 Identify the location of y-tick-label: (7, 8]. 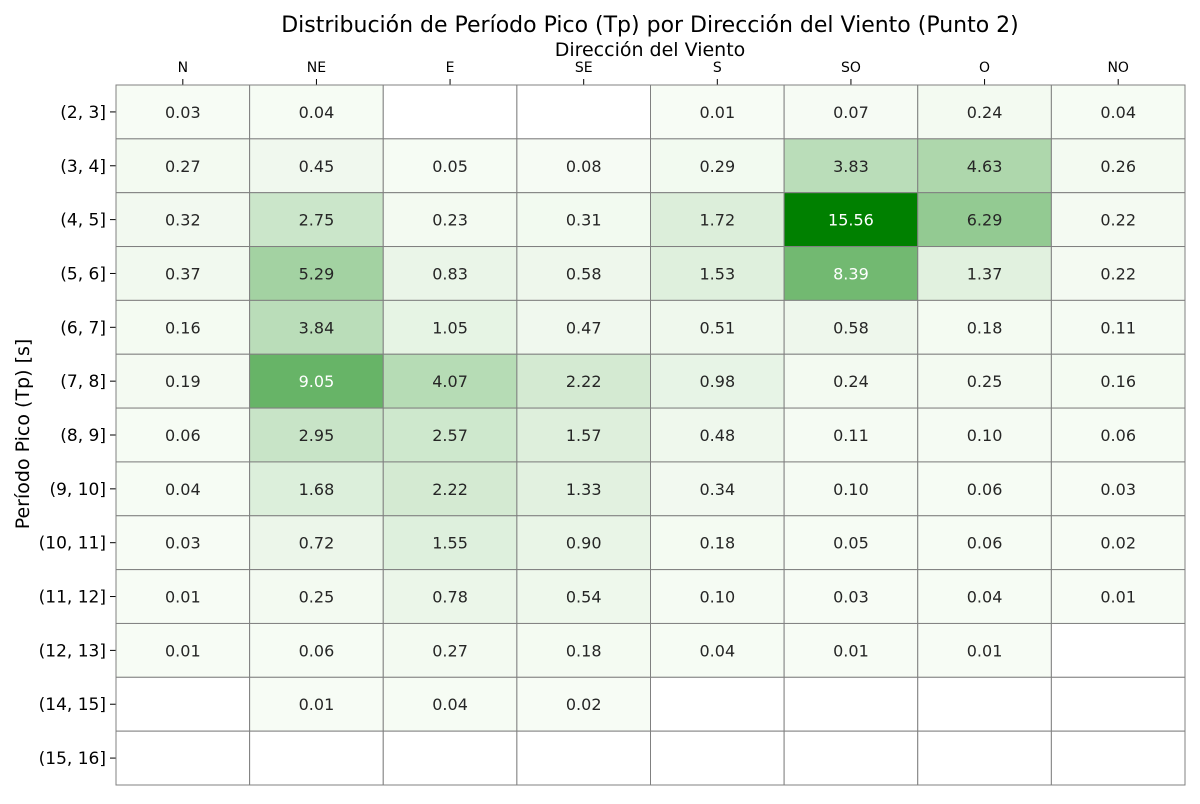
(83, 382).